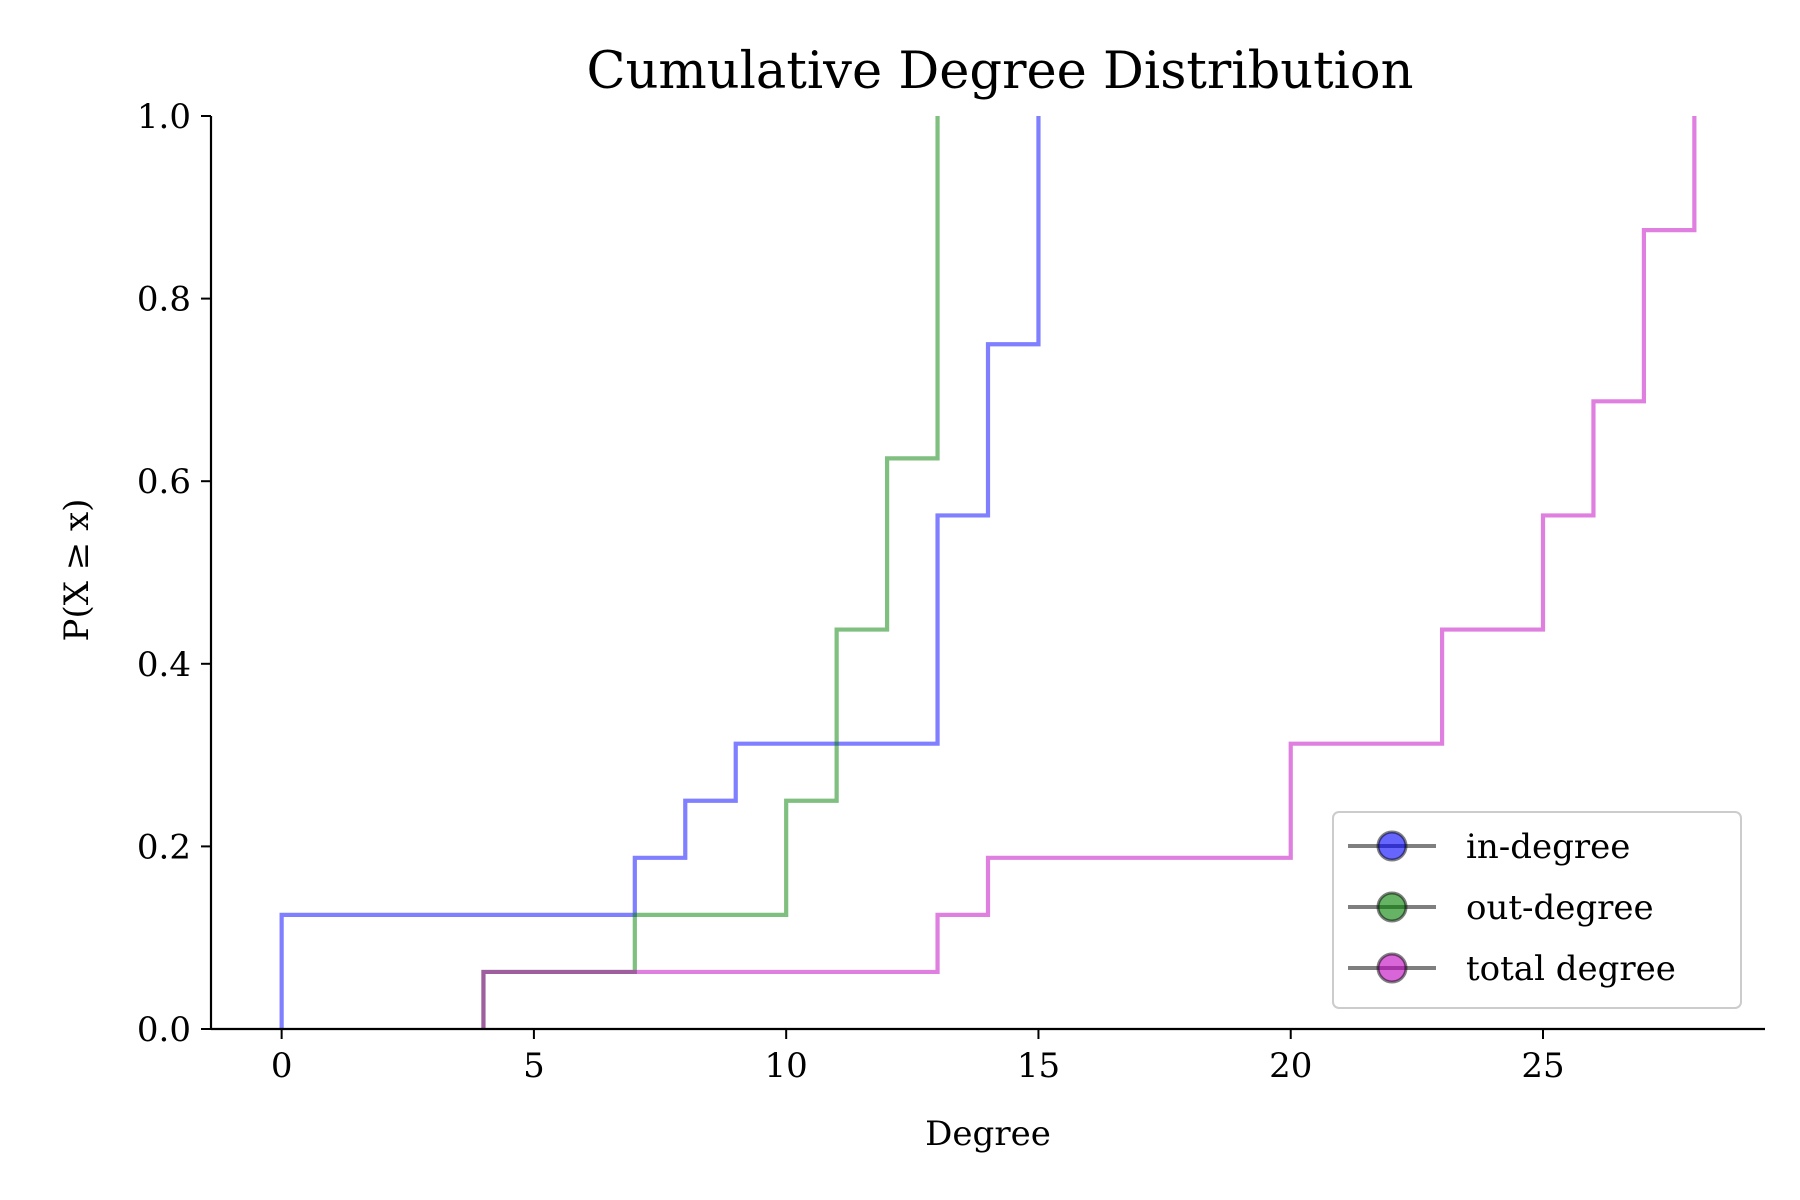  What do you see at coordinates (1000, 71) in the screenshot?
I see `chart-title: Cumulative Degree Distribution` at bounding box center [1000, 71].